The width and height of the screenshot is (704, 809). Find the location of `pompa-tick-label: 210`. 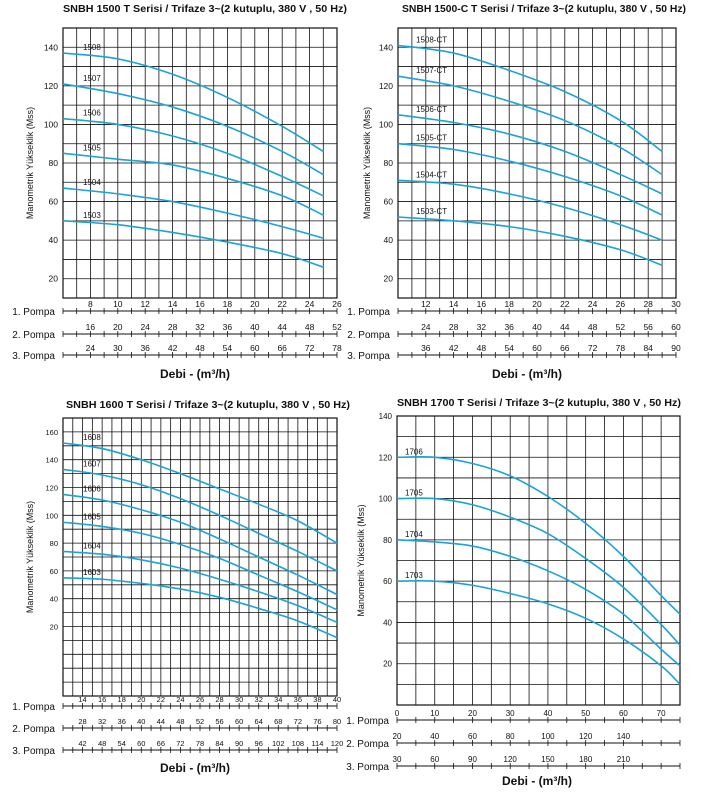

pompa-tick-label: 210 is located at coordinates (624, 759).